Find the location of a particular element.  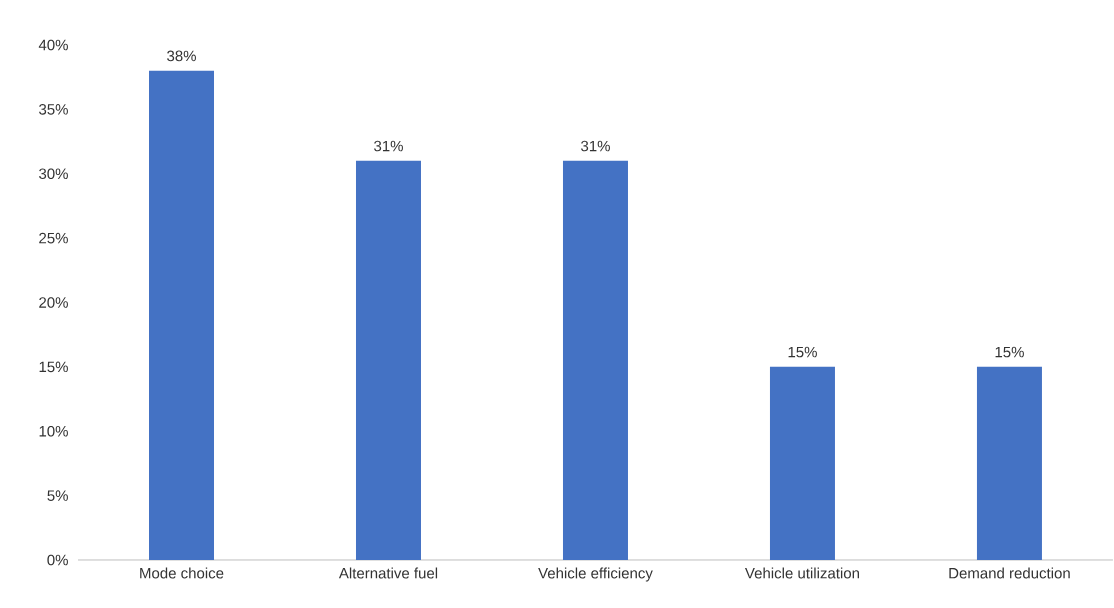

y-tick-label: 10% is located at coordinates (53, 431).